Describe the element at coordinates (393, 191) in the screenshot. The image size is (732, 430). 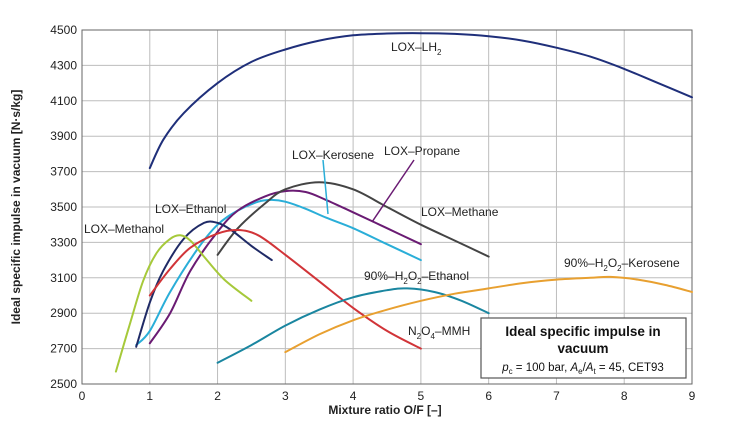
I see `propane-leader` at that location.